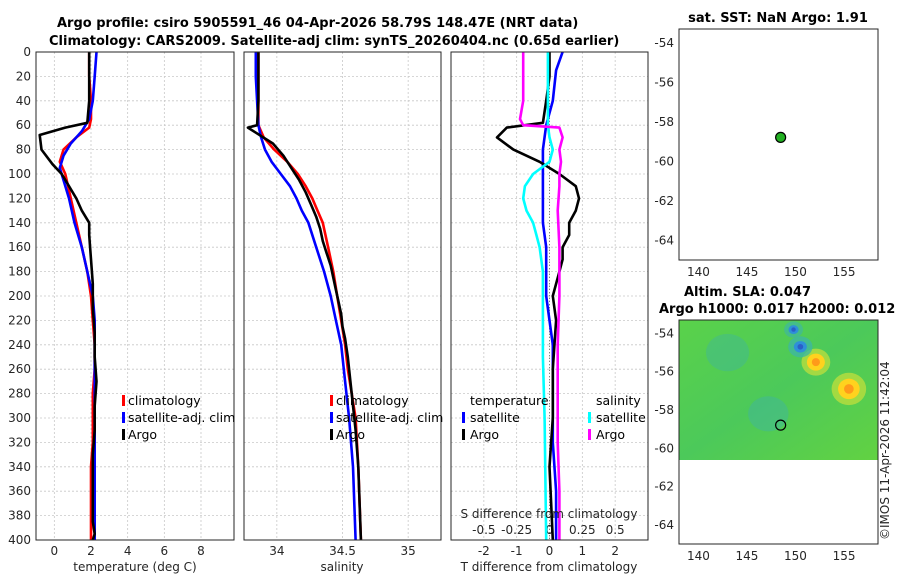  What do you see at coordinates (128, 551) in the screenshot?
I see `temperature-x-ticks: 0 2 4 6 8` at bounding box center [128, 551].